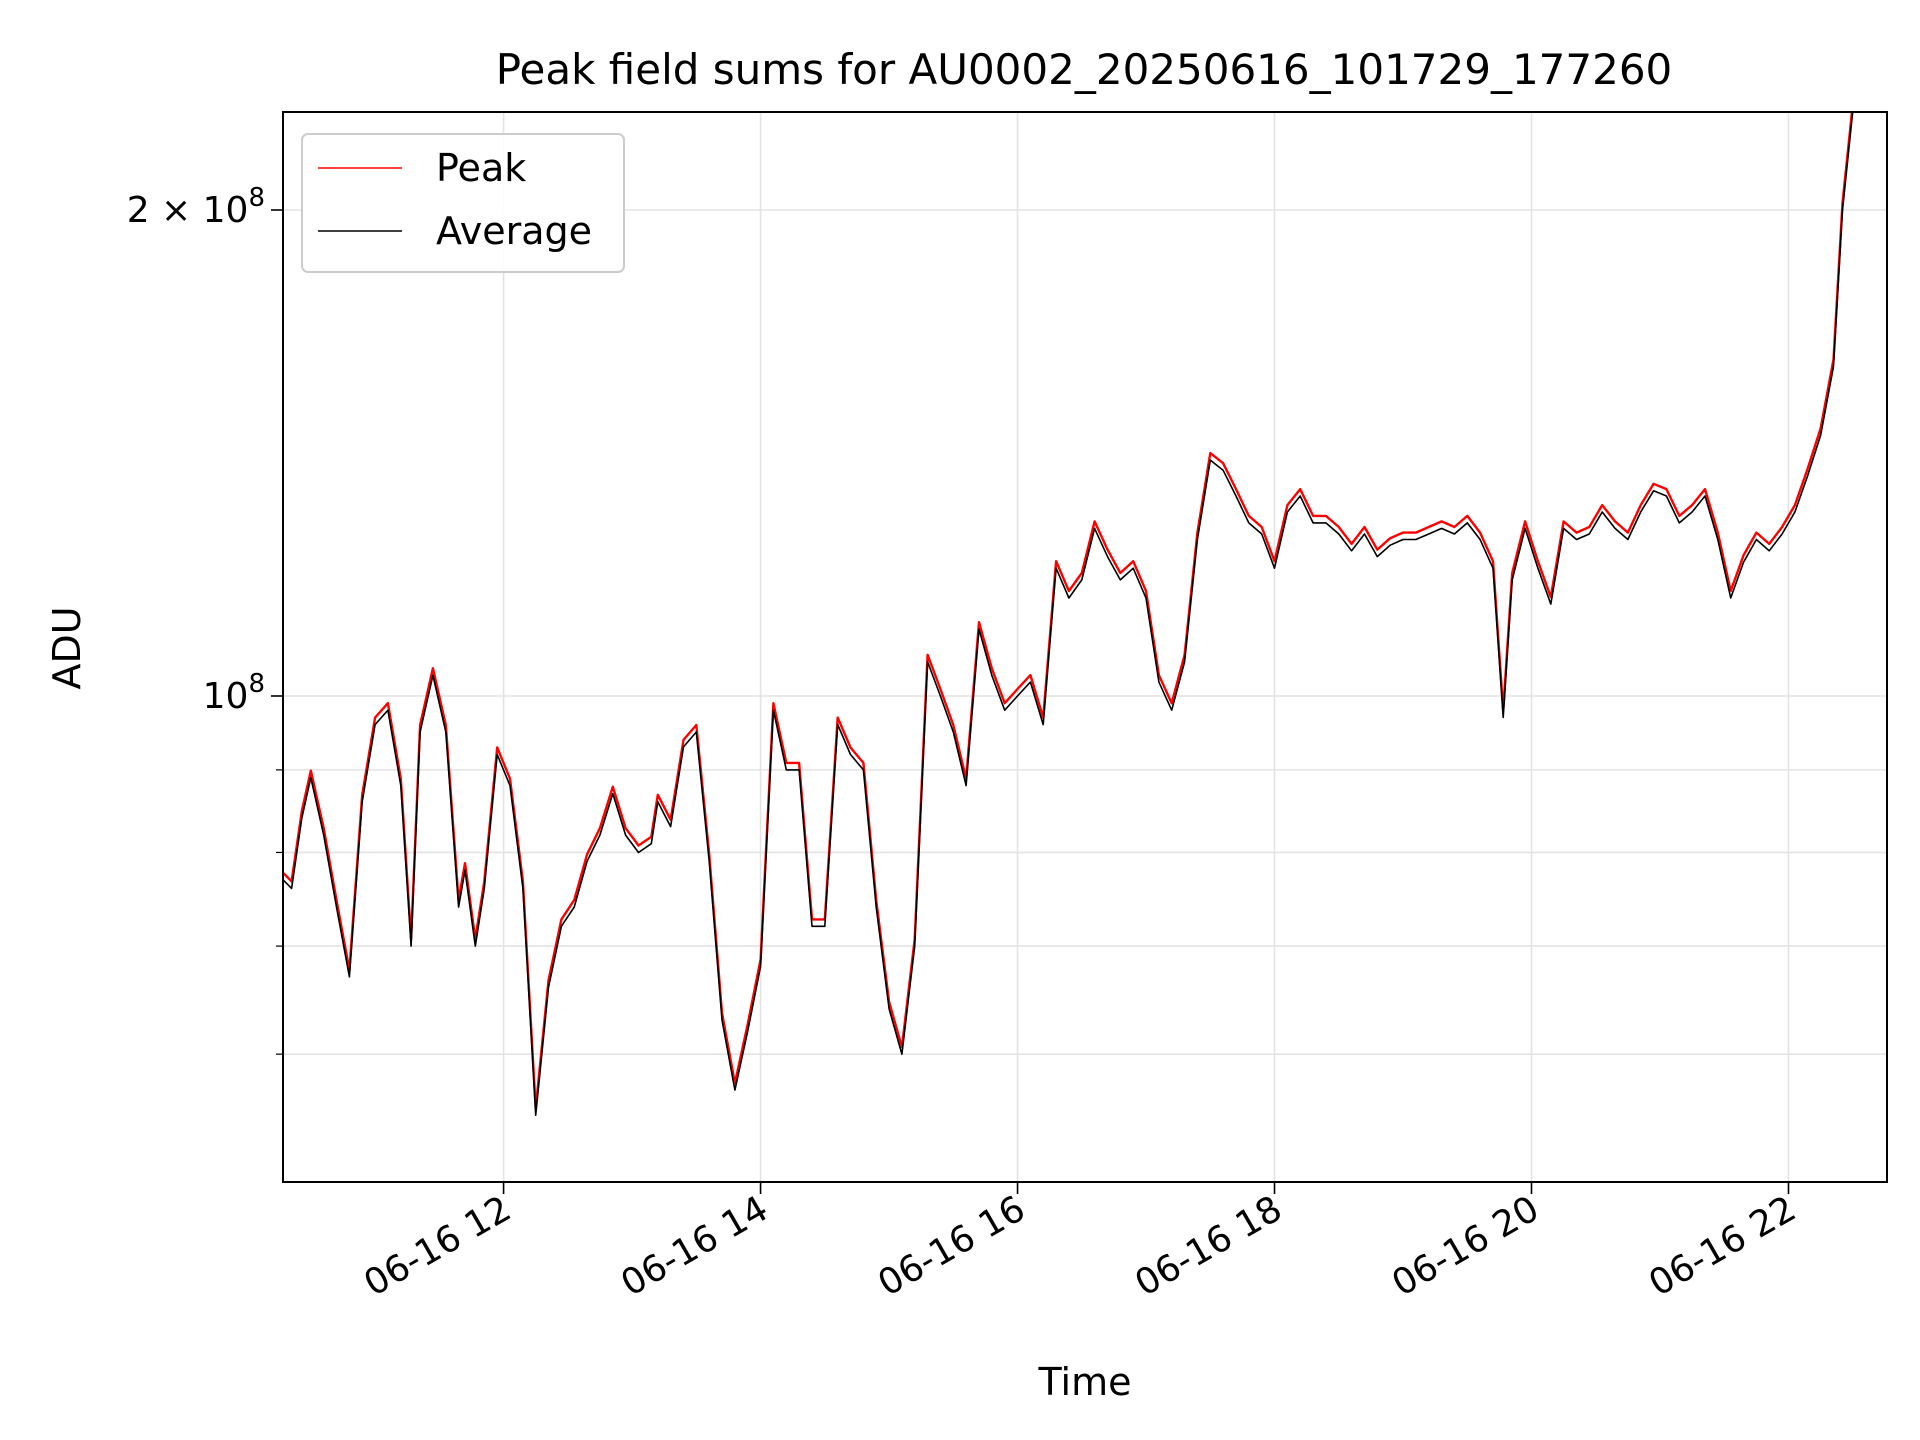 The height and width of the screenshot is (1440, 1920). What do you see at coordinates (196, 207) in the screenshot?
I see `y-tick-label: 2 × 108` at bounding box center [196, 207].